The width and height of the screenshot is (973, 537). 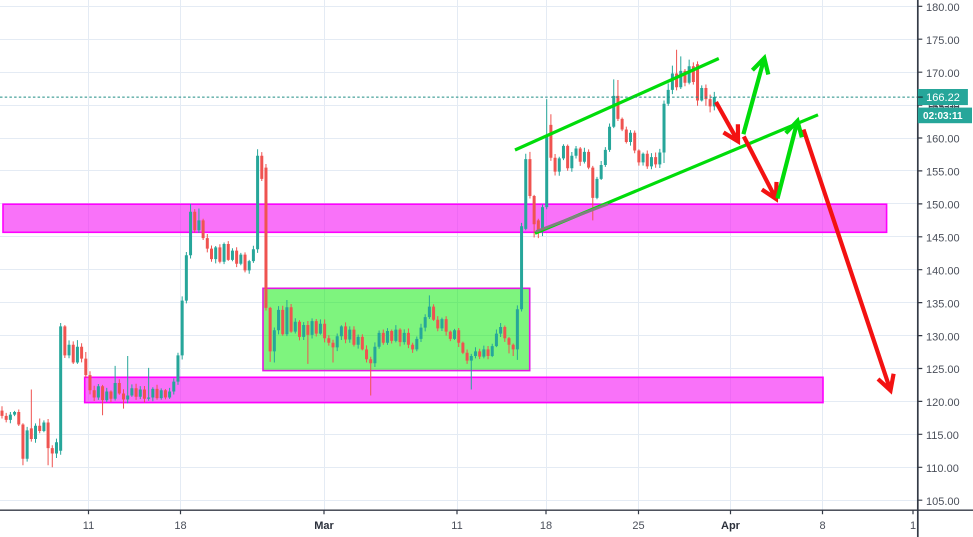 What do you see at coordinates (943, 271) in the screenshot?
I see `svg-text: 140.00` at bounding box center [943, 271].